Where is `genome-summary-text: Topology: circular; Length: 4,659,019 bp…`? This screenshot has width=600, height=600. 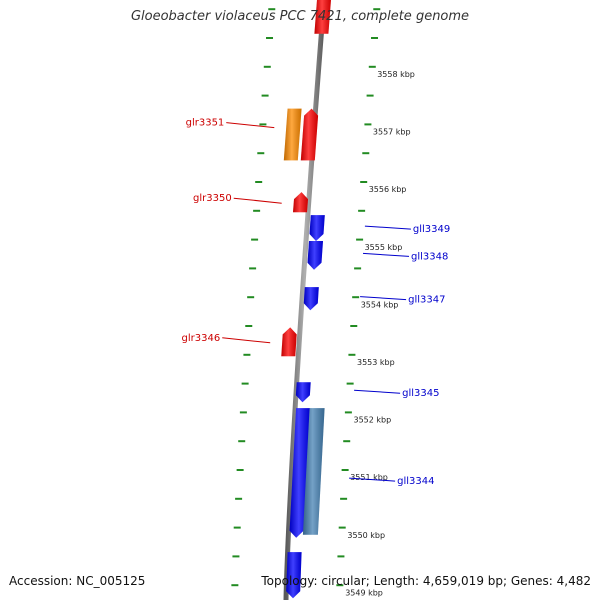 genome-summary-text: Topology: circular; Length: 4,659,019 bp… is located at coordinates (426, 581).